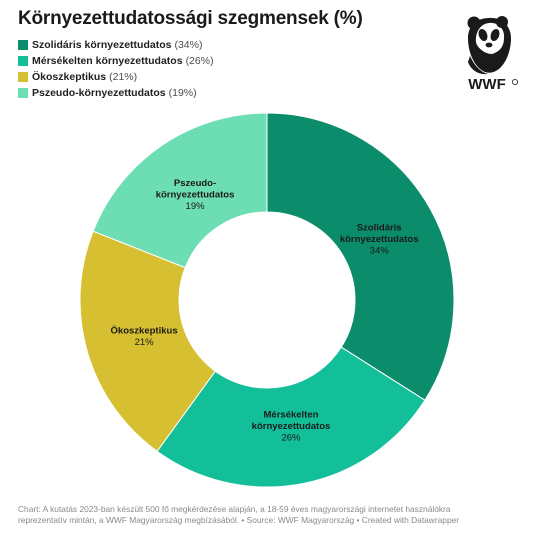 The height and width of the screenshot is (535, 535). What do you see at coordinates (195, 183) in the screenshot?
I see `slice-name-label: Pszeudo-` at bounding box center [195, 183].